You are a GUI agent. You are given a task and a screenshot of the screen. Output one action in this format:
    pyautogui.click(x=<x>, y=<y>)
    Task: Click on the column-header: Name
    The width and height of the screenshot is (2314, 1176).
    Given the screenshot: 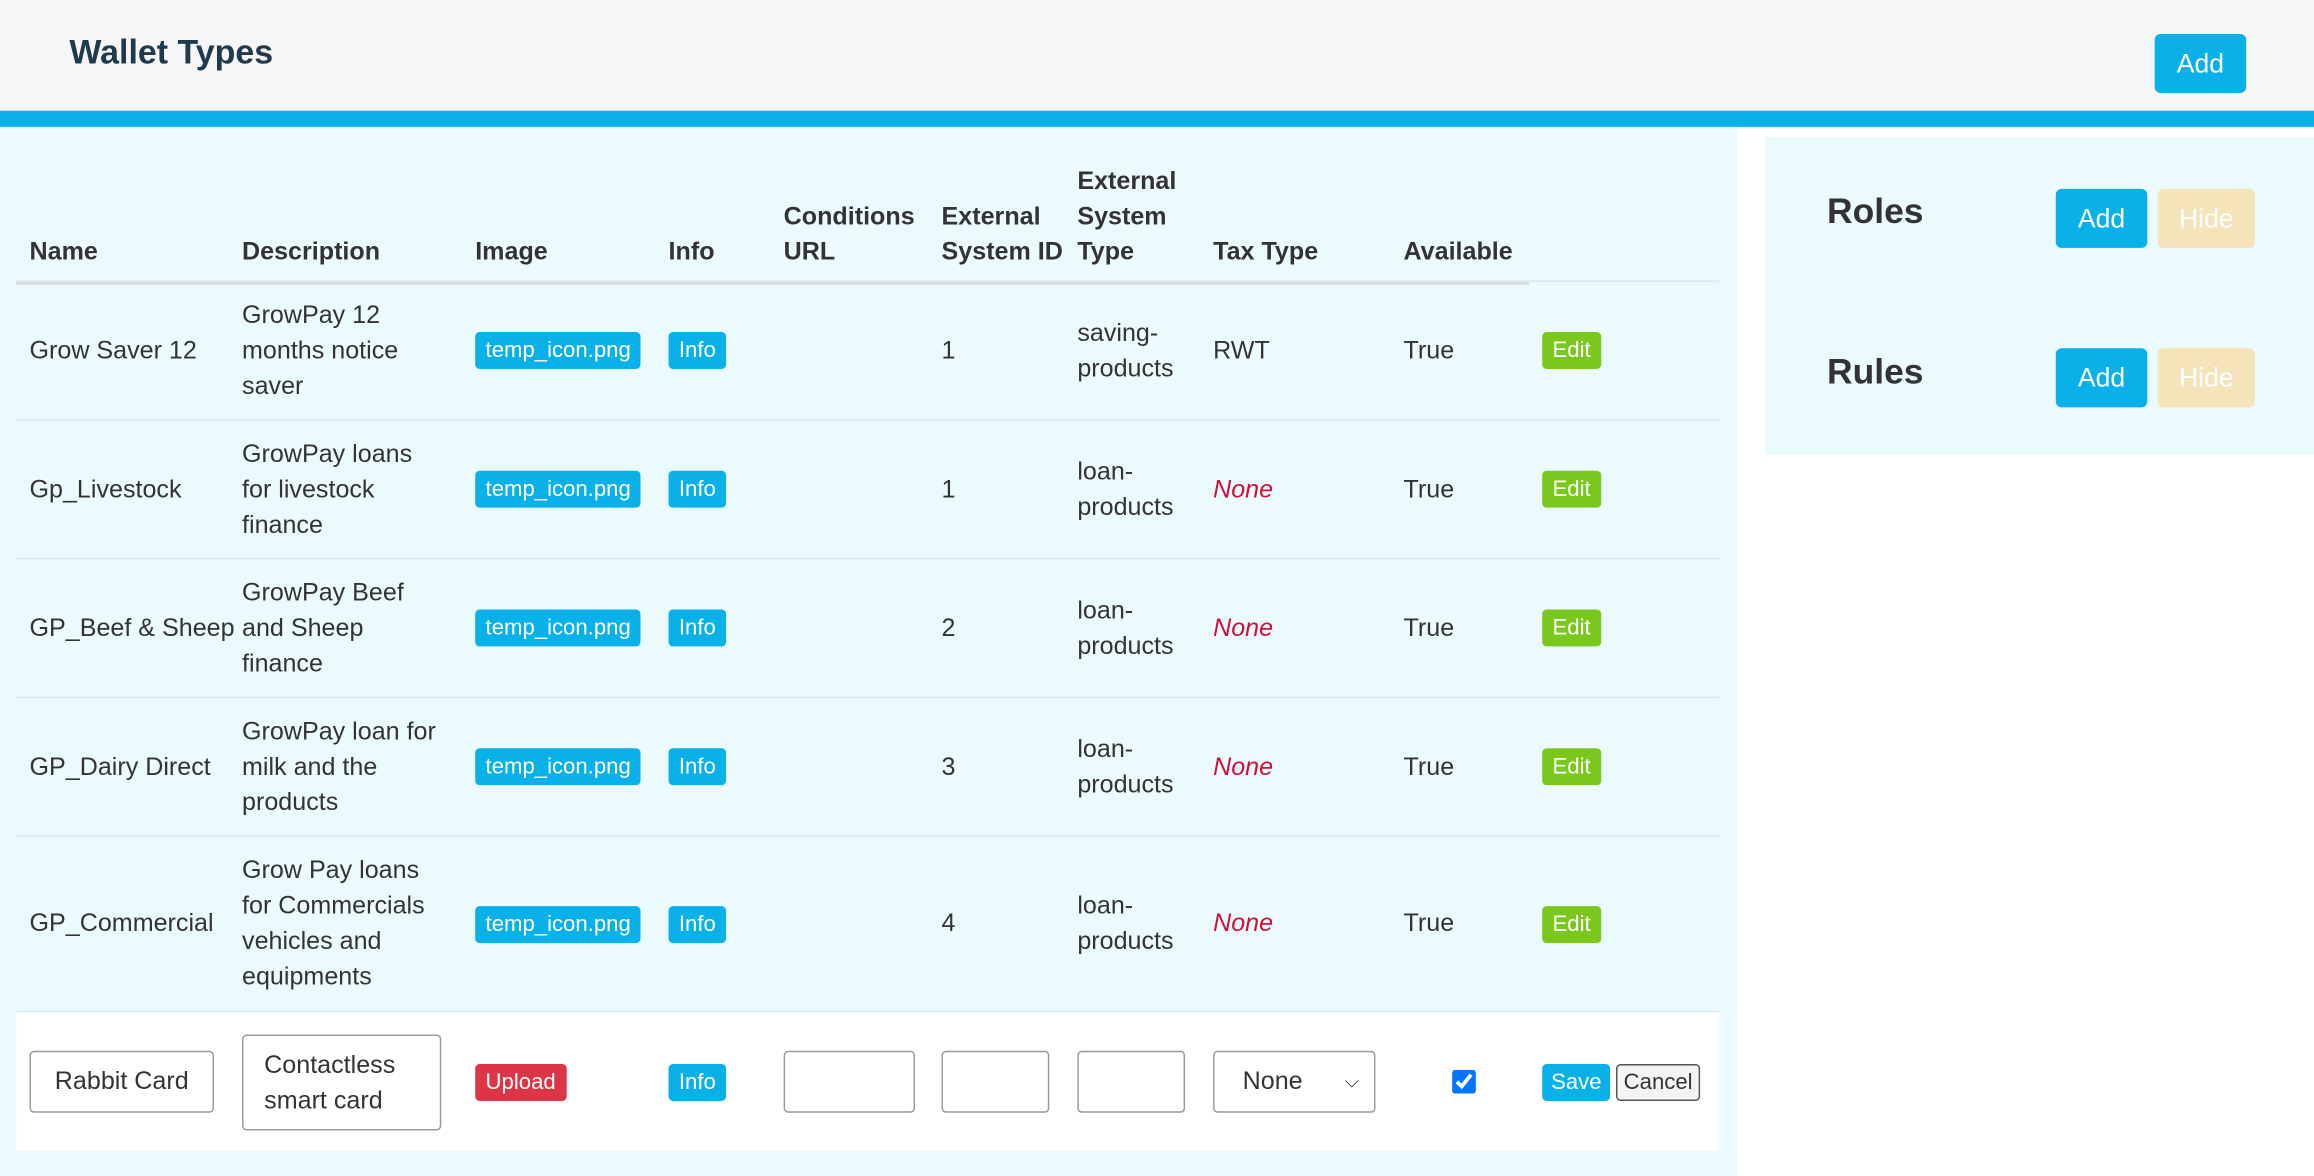 What is the action you would take?
    pyautogui.click(x=133, y=252)
    